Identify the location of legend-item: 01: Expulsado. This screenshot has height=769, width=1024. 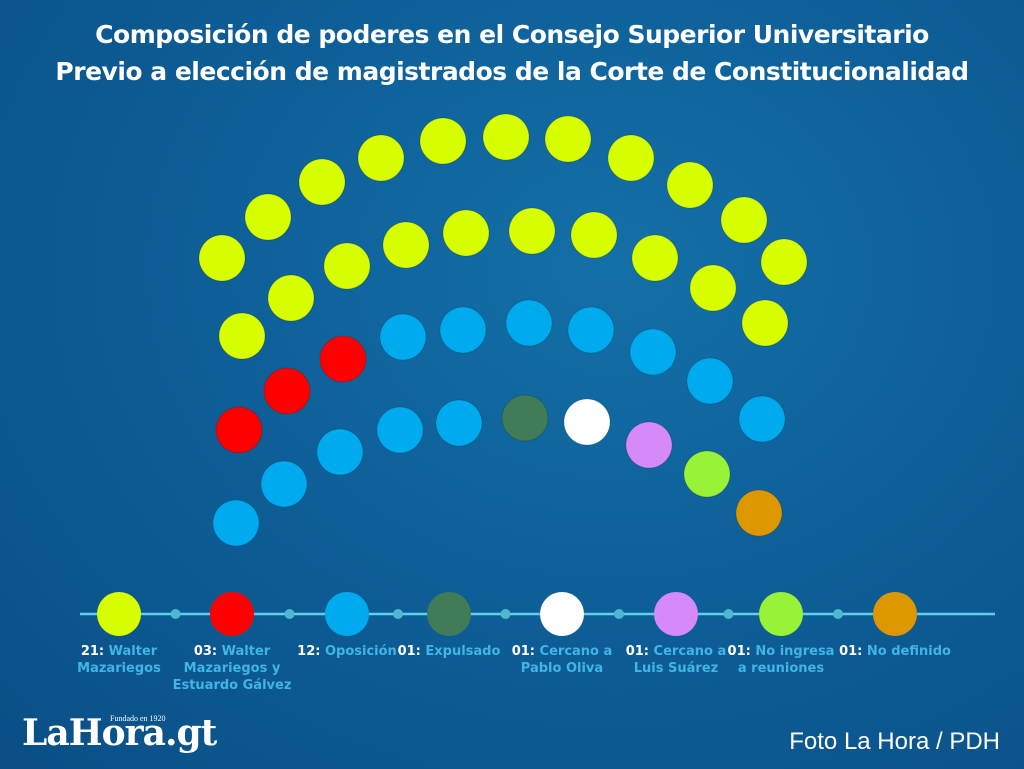
(449, 651).